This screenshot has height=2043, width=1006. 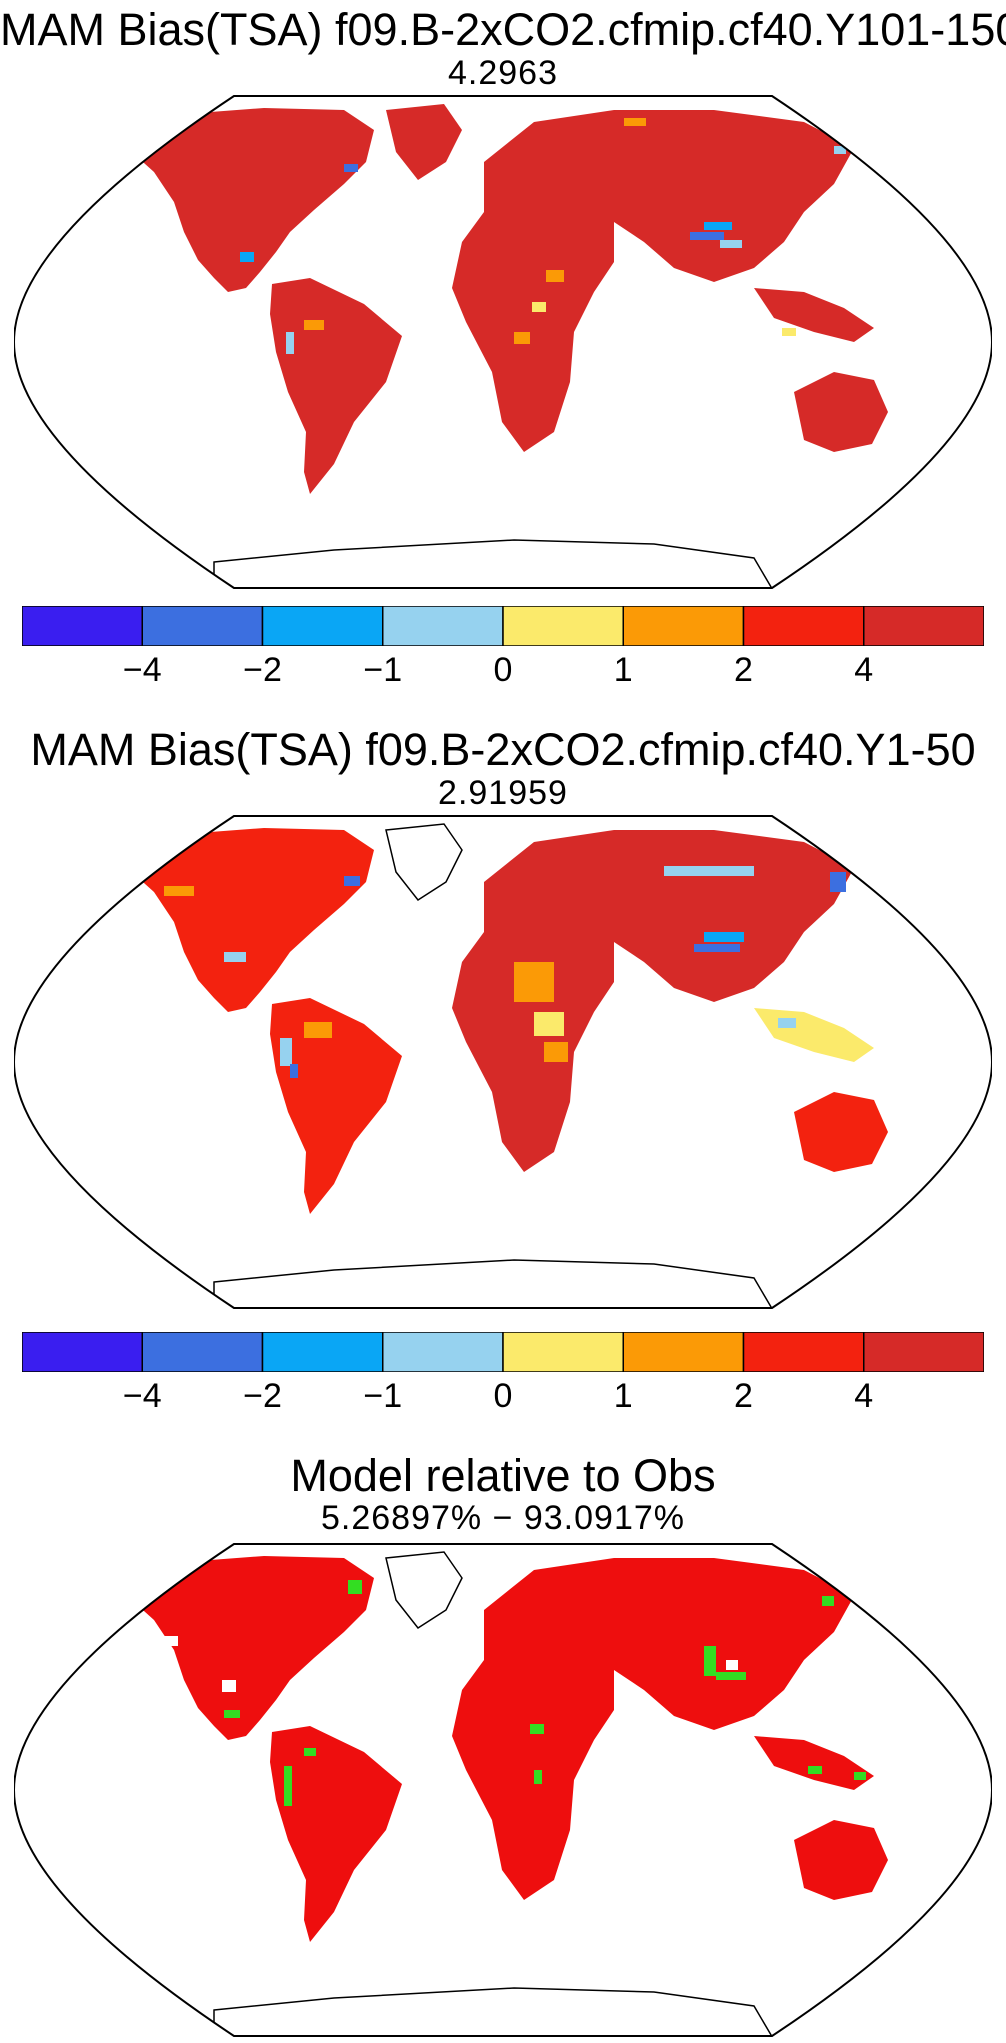 What do you see at coordinates (503, 73) in the screenshot?
I see `panel-1-subtitle: 4.2963` at bounding box center [503, 73].